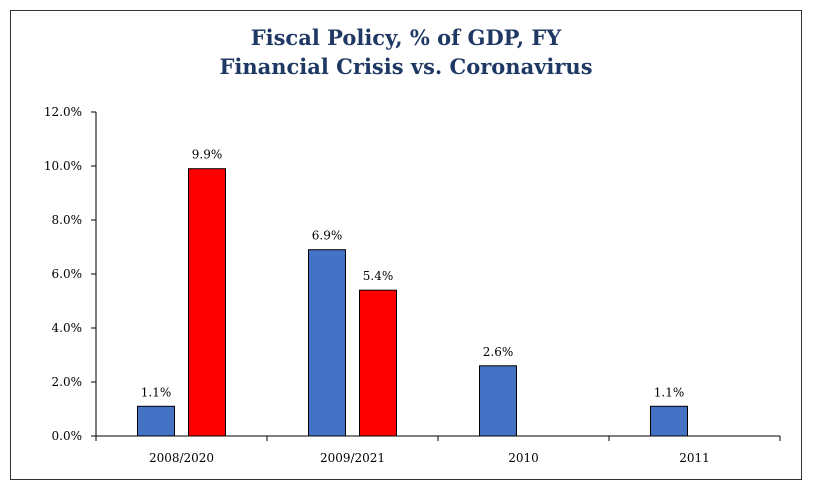 The height and width of the screenshot is (494, 827). Describe the element at coordinates (406, 66) in the screenshot. I see `chart-subtitle: Financial Crisis vs. Coronavirus` at that location.